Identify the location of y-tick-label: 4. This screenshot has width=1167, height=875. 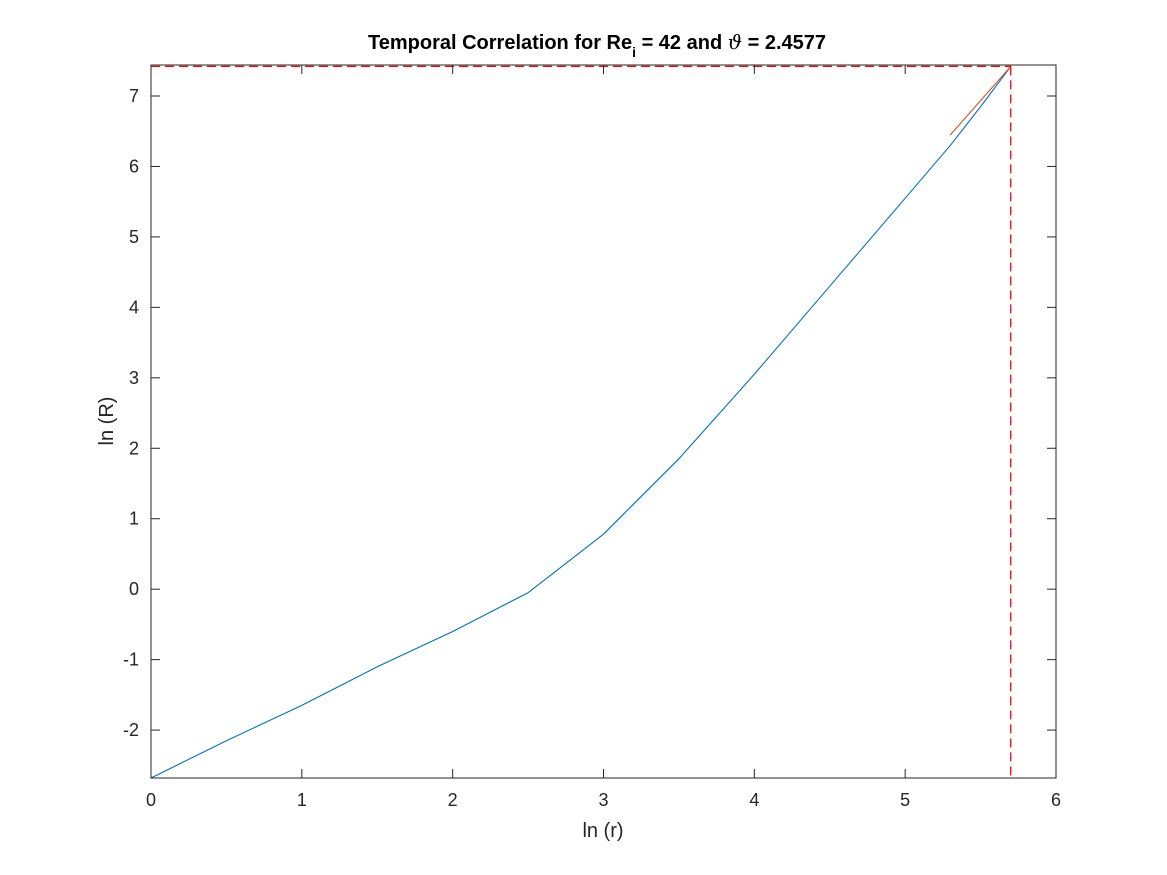
(134, 307).